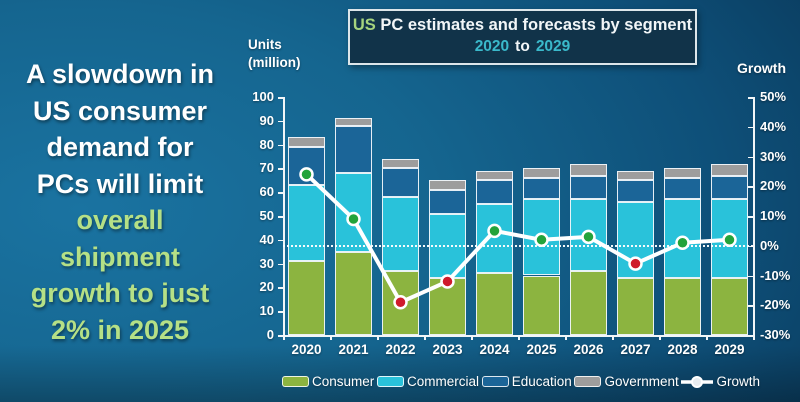 The width and height of the screenshot is (800, 402). Describe the element at coordinates (738, 381) in the screenshot. I see `legend-label-growth: Growth` at that location.